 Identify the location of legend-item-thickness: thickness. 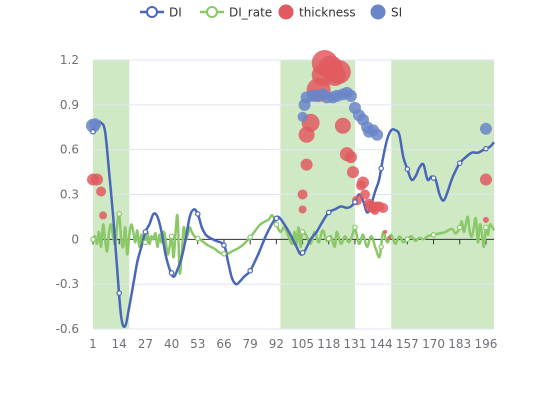
(317, 12).